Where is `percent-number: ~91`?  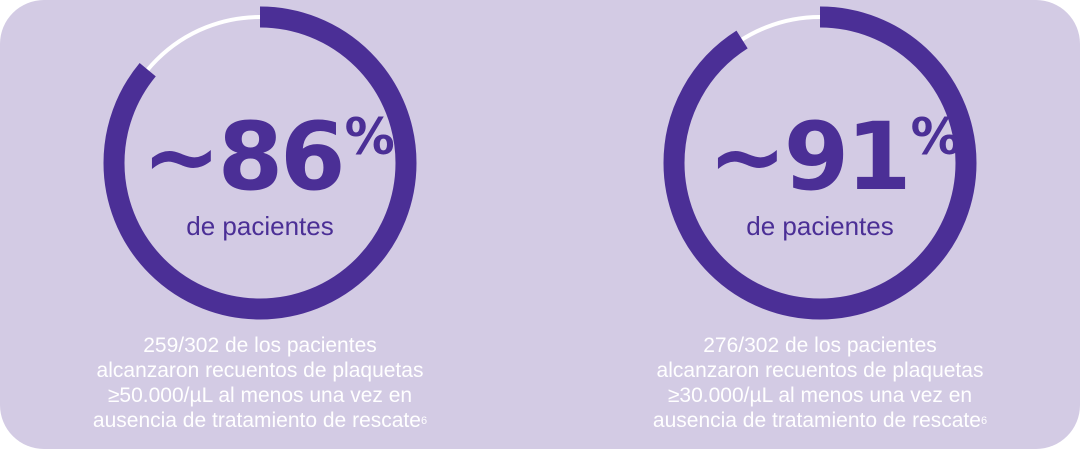 percent-number: ~91 is located at coordinates (810, 157).